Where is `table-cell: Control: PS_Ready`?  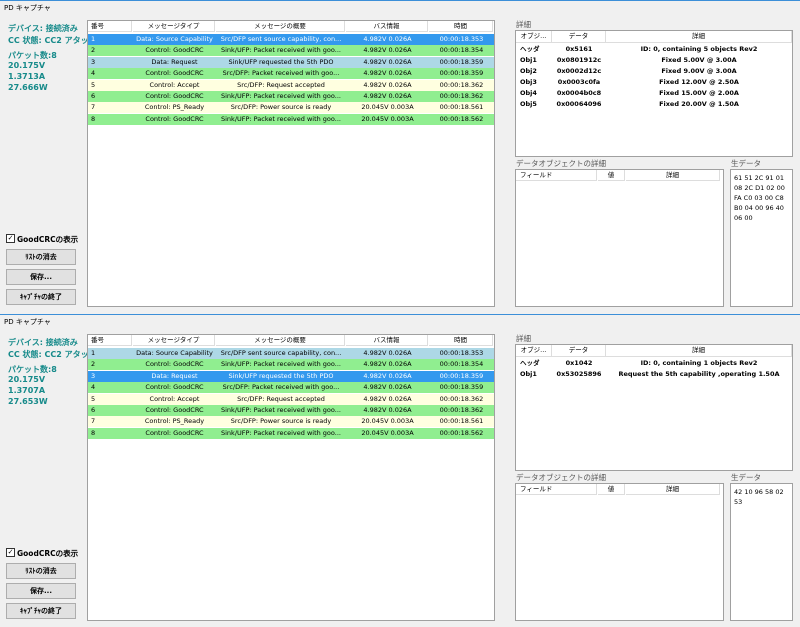
table-cell: Control: PS_Ready is located at coordinates (174, 107).